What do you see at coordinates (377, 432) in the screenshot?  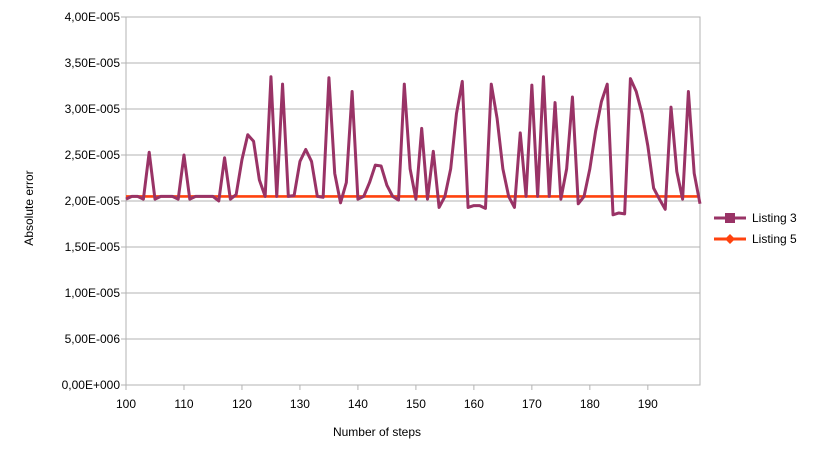 I see `x-axis-title: Number of steps` at bounding box center [377, 432].